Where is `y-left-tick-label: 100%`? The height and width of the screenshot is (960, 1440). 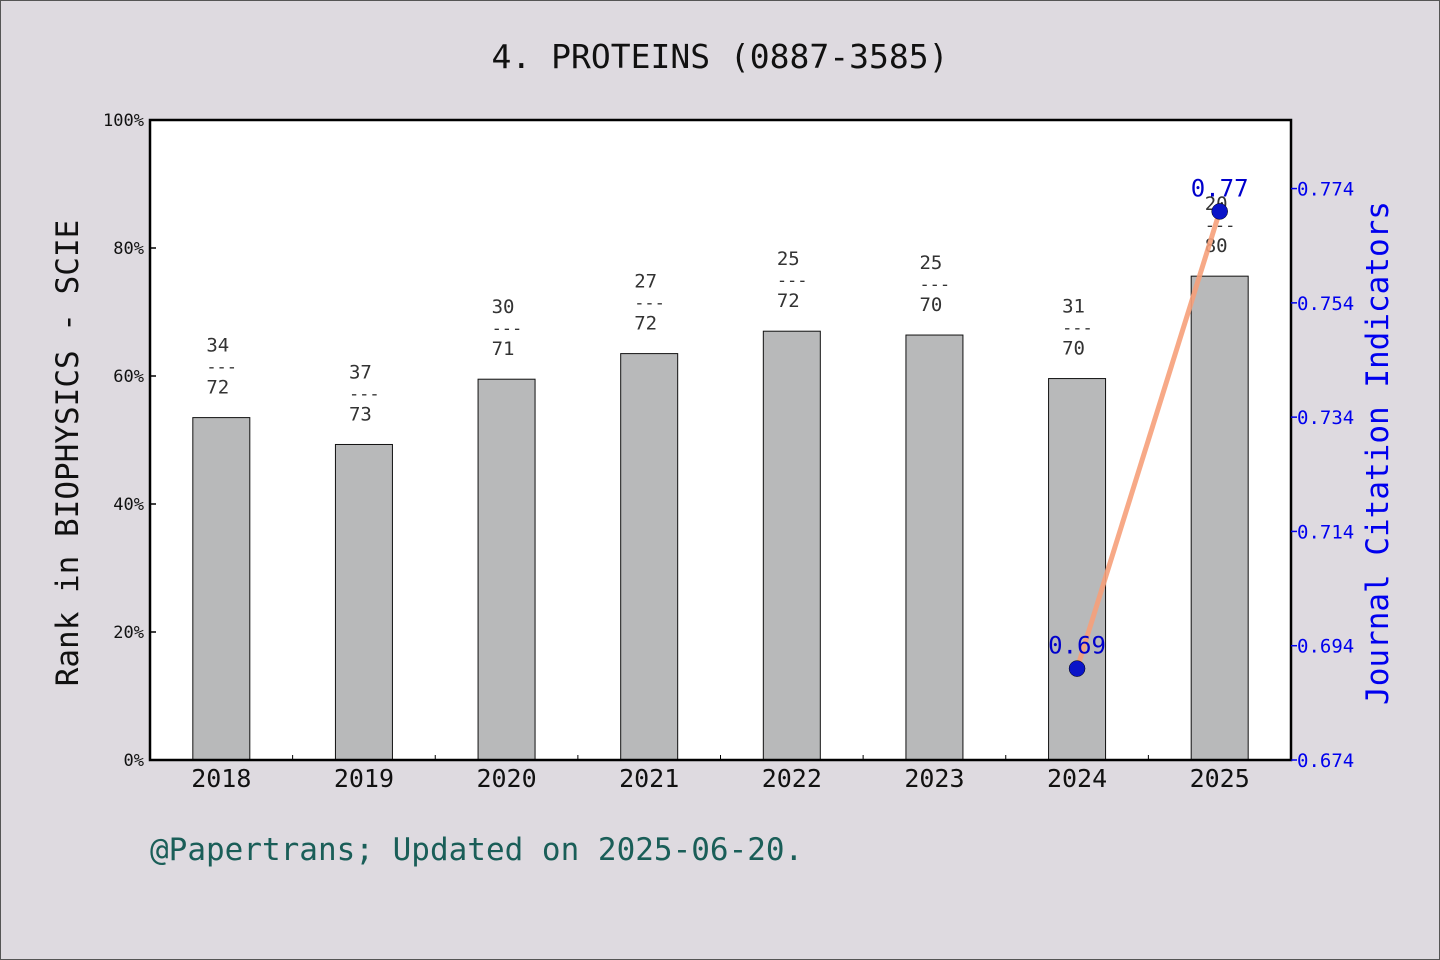
y-left-tick-label: 100% is located at coordinates (123, 121).